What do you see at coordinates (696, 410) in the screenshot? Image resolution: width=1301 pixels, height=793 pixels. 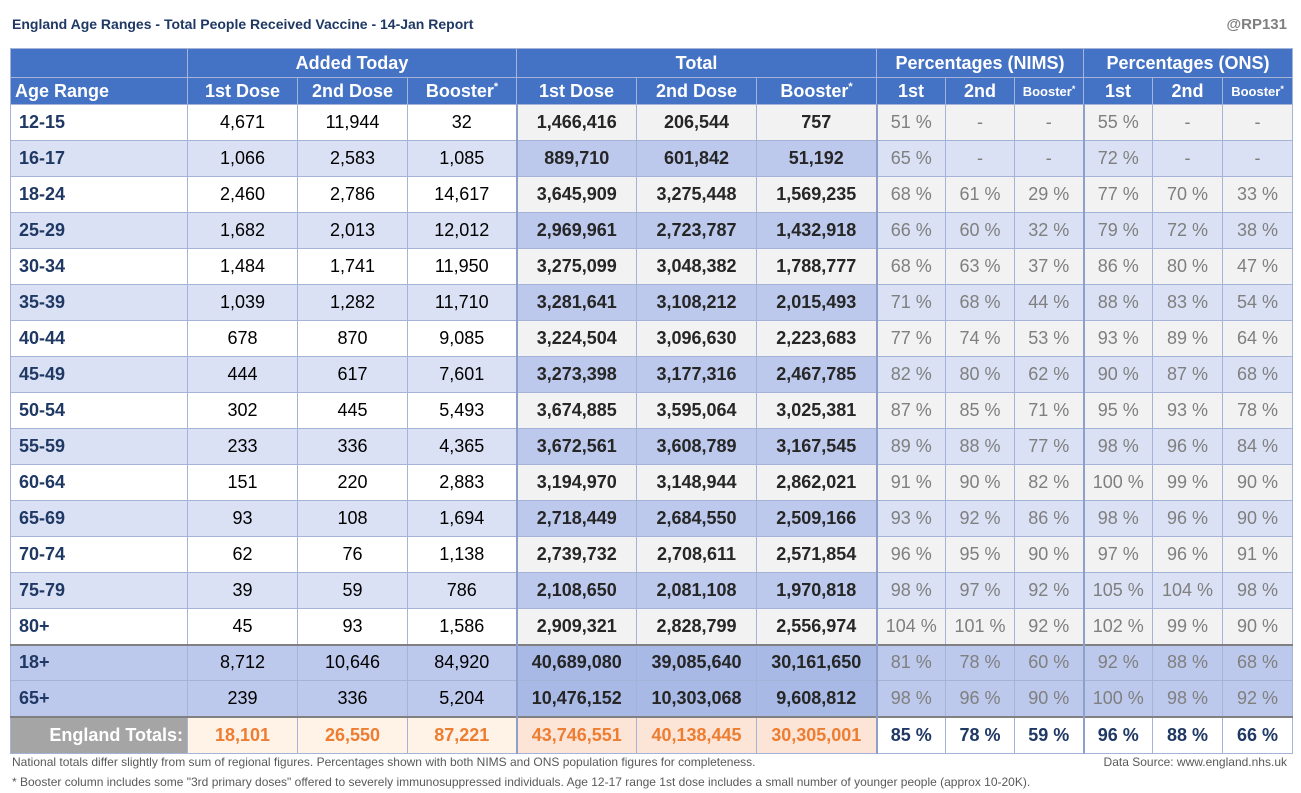 I see `cell-total-2nd: 3,595,064` at bounding box center [696, 410].